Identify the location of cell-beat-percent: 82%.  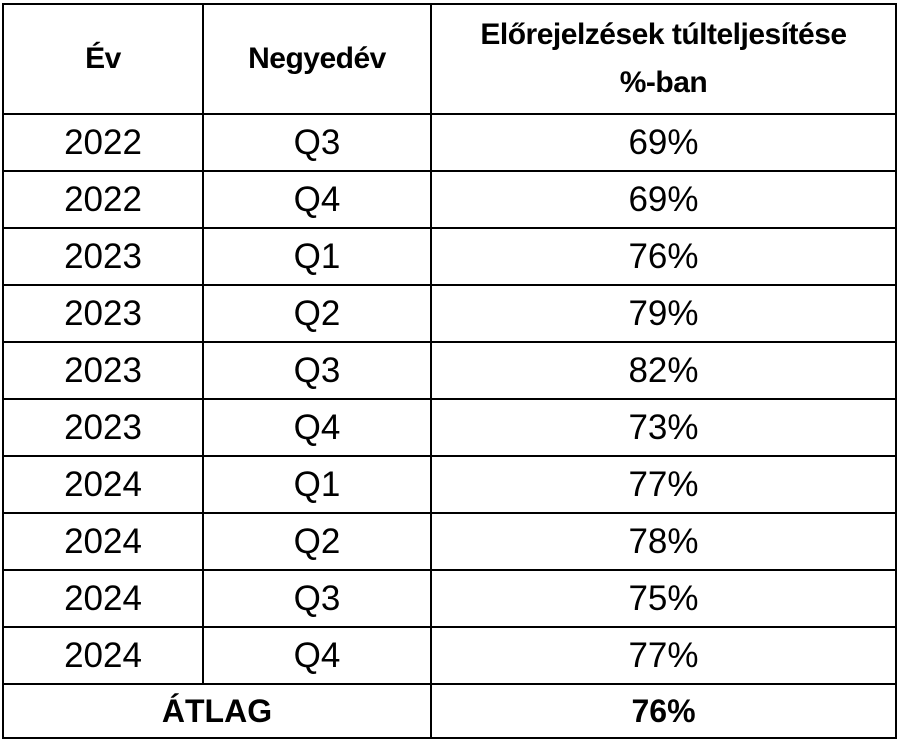
(663, 370).